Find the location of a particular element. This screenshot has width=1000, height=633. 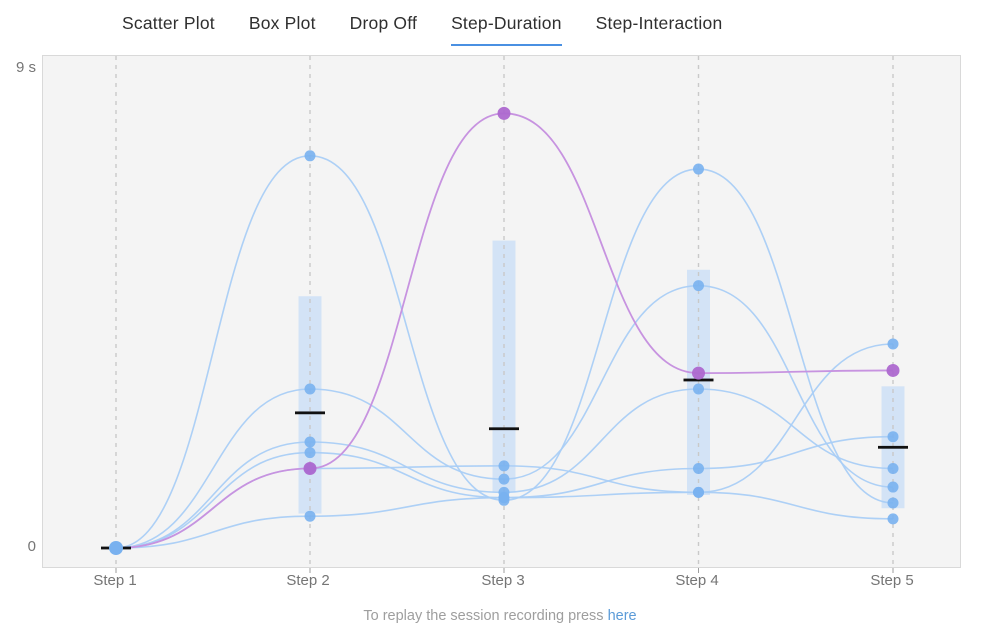

tab-scatter-plot: Scatter Plot is located at coordinates (168, 23).